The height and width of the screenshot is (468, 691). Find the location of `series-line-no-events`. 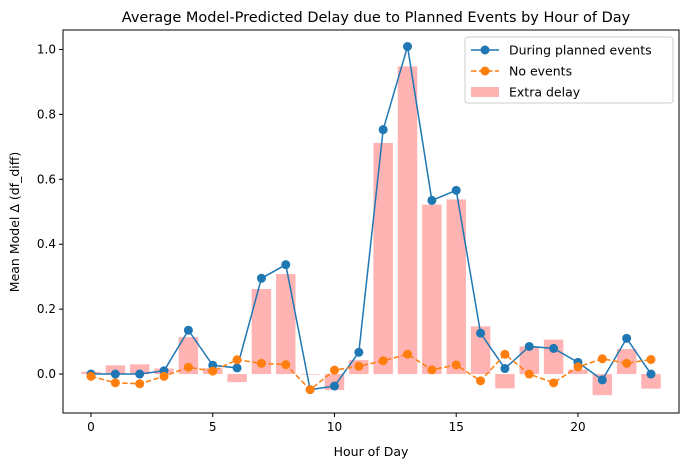

series-line-no-events is located at coordinates (371, 372).